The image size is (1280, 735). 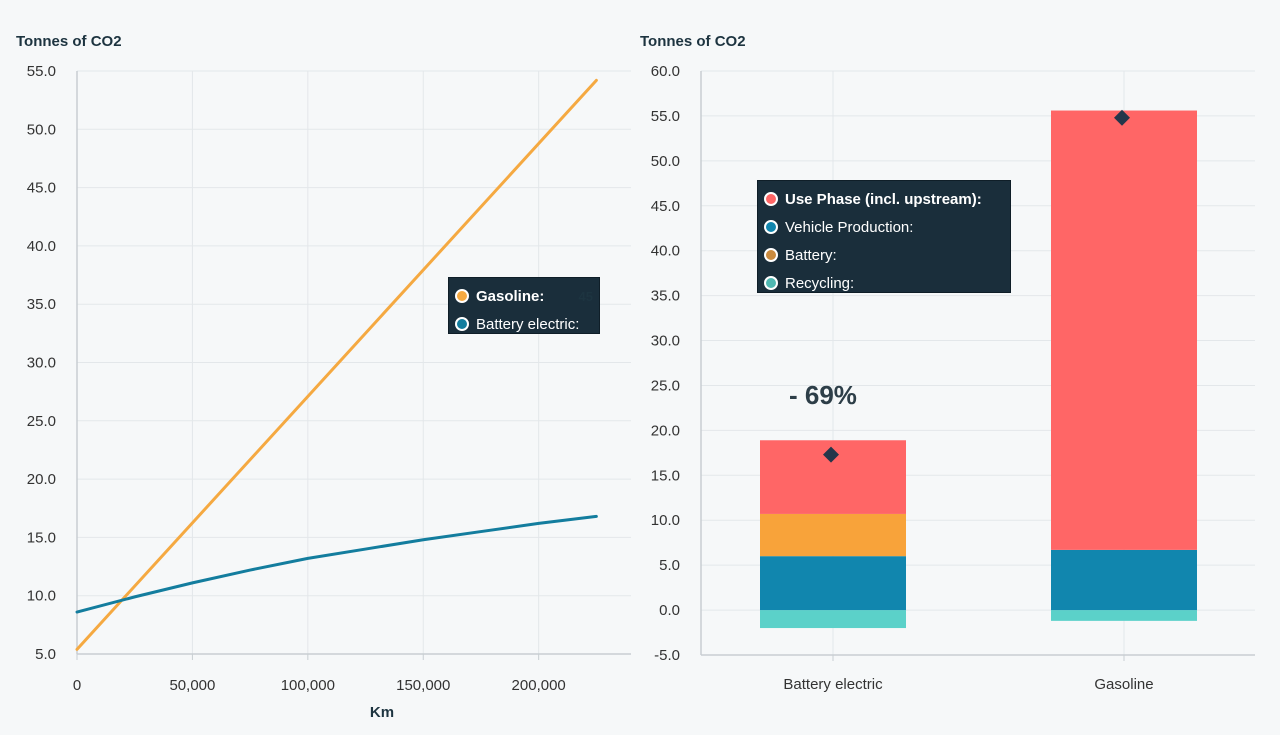 I want to click on battery-dot-icon, so click(x=771, y=255).